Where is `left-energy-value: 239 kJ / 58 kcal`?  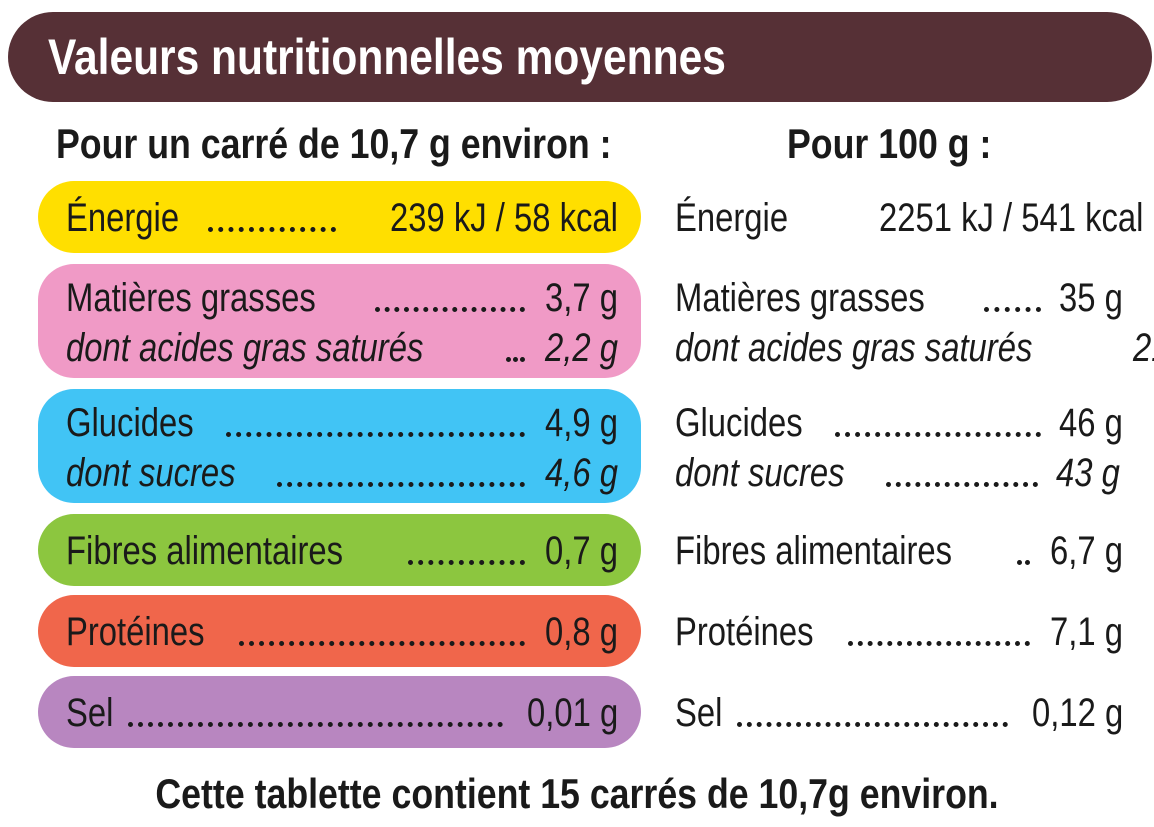
left-energy-value: 239 kJ / 58 kcal is located at coordinates (504, 218).